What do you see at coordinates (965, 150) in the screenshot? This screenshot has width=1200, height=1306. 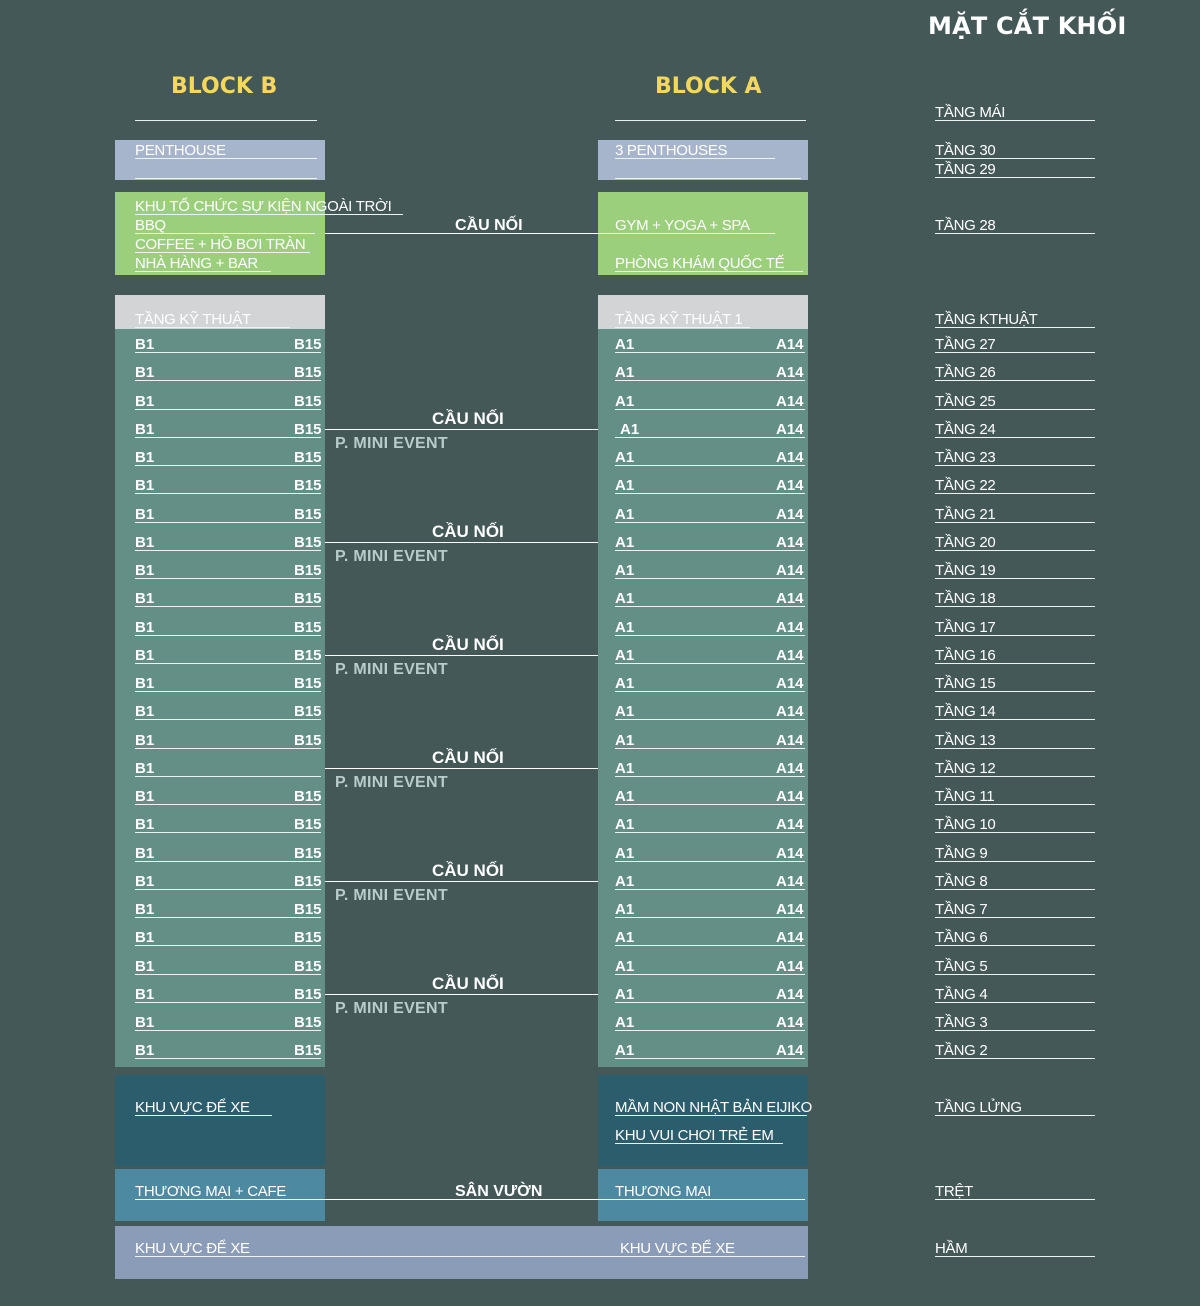 I see `level-30: TẦNG 30` at bounding box center [965, 150].